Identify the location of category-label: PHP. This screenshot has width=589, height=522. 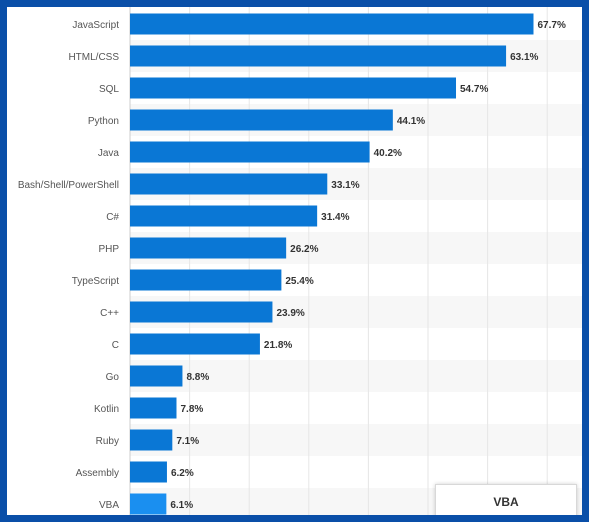
(108, 249).